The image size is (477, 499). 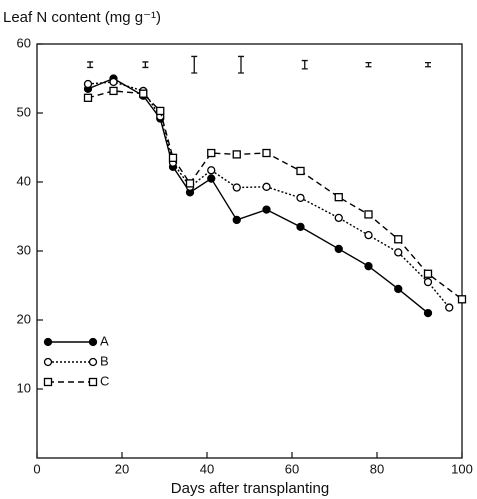 I want to click on x-tick-label: 20, so click(x=122, y=468).